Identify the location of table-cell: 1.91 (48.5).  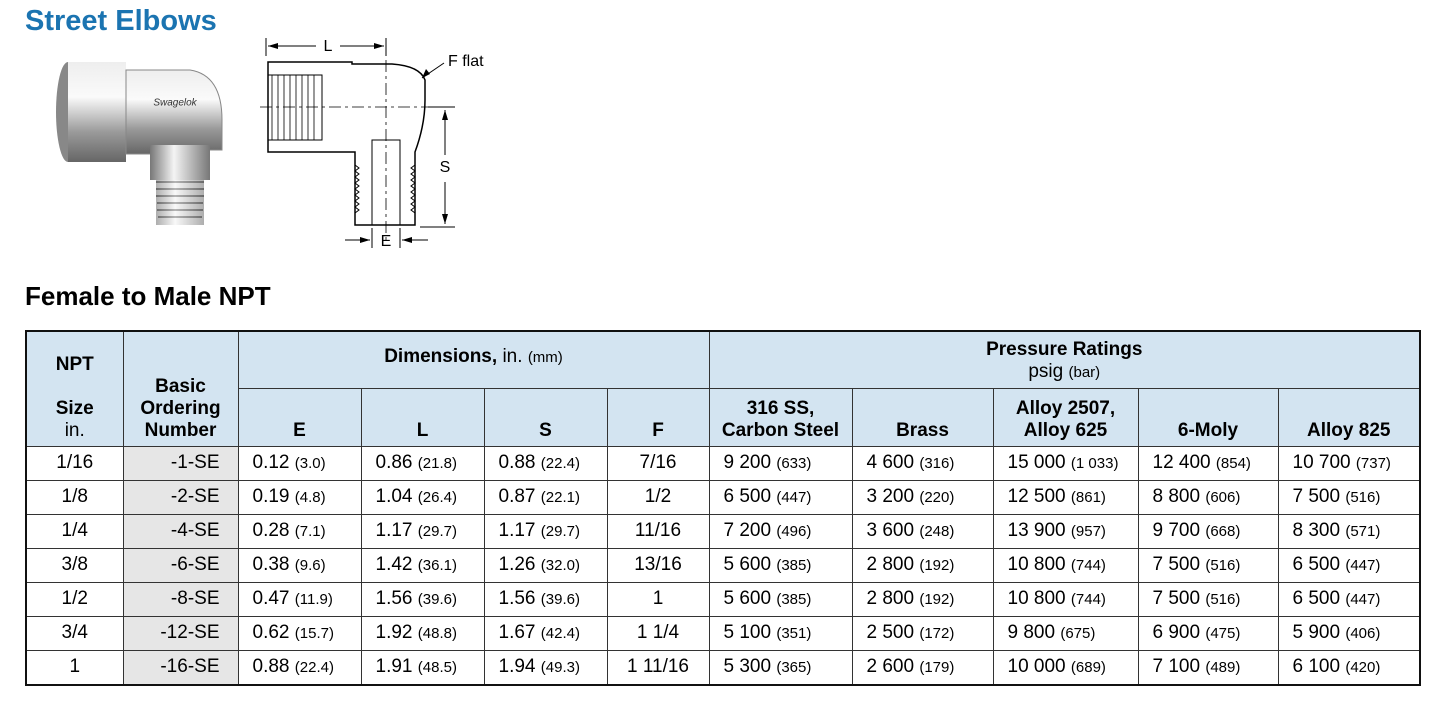
(422, 667).